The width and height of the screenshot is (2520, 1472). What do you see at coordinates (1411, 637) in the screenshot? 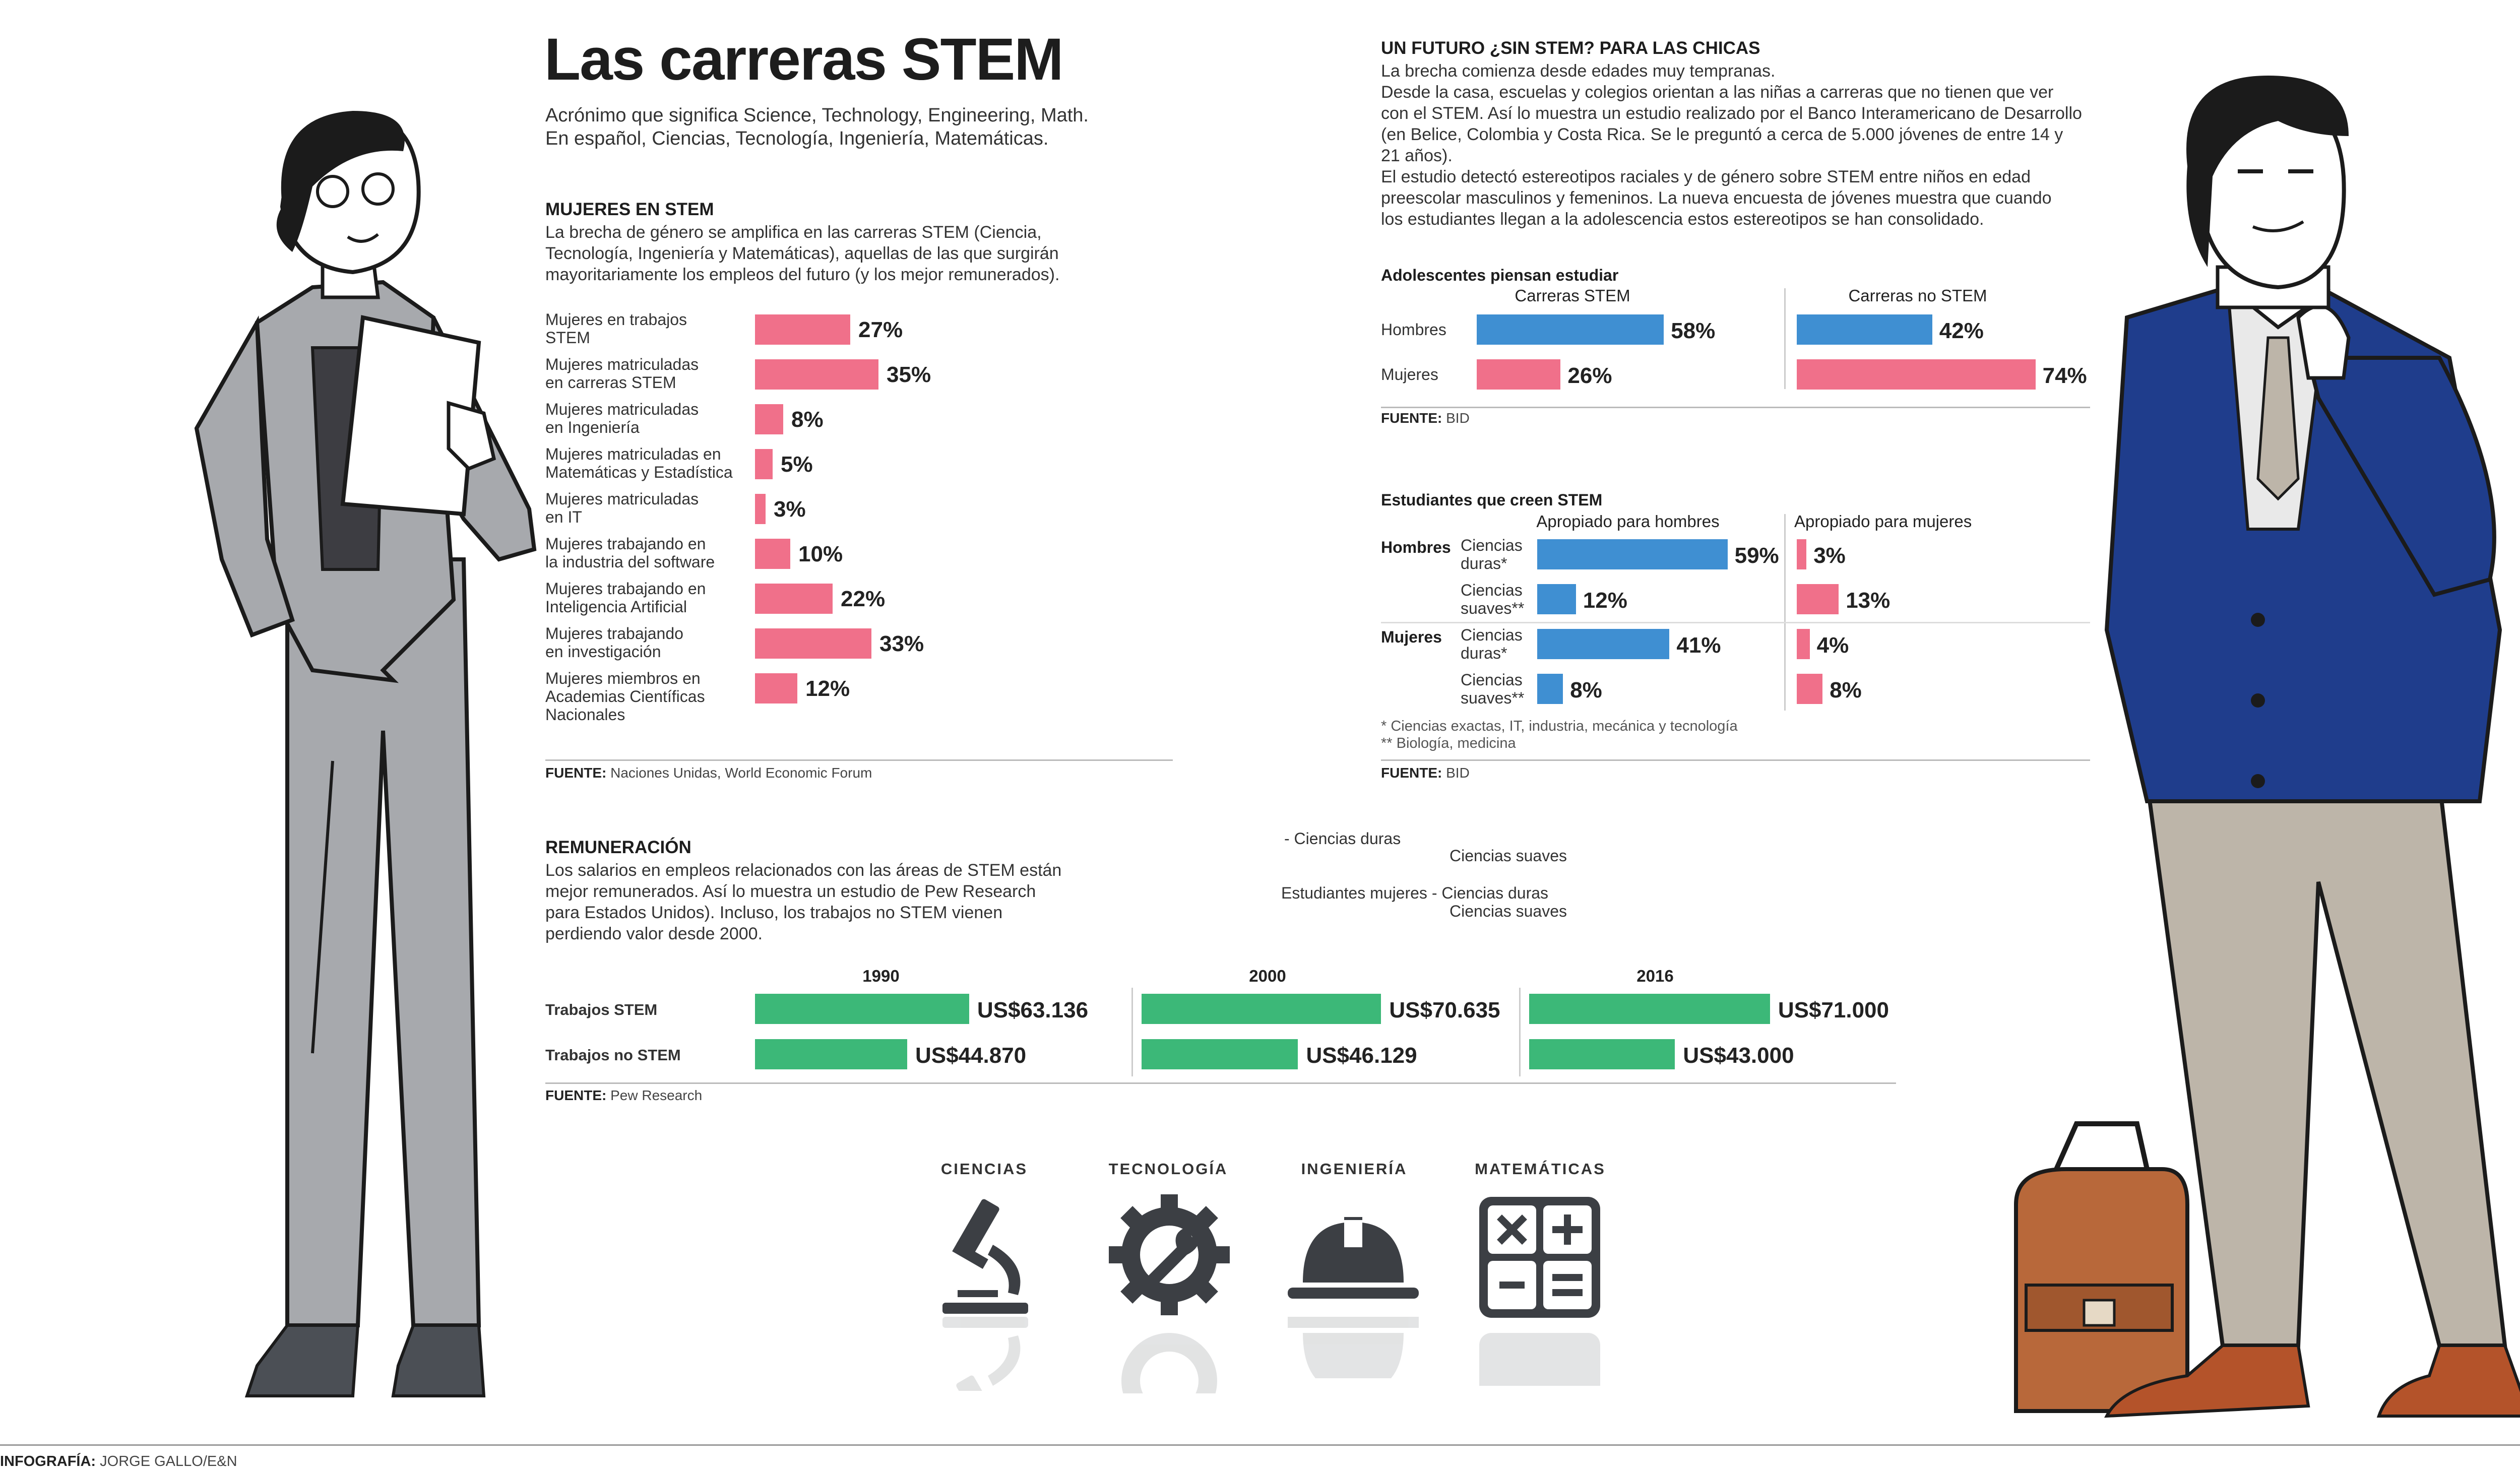
I see `belief-group-label: Mujeres` at bounding box center [1411, 637].